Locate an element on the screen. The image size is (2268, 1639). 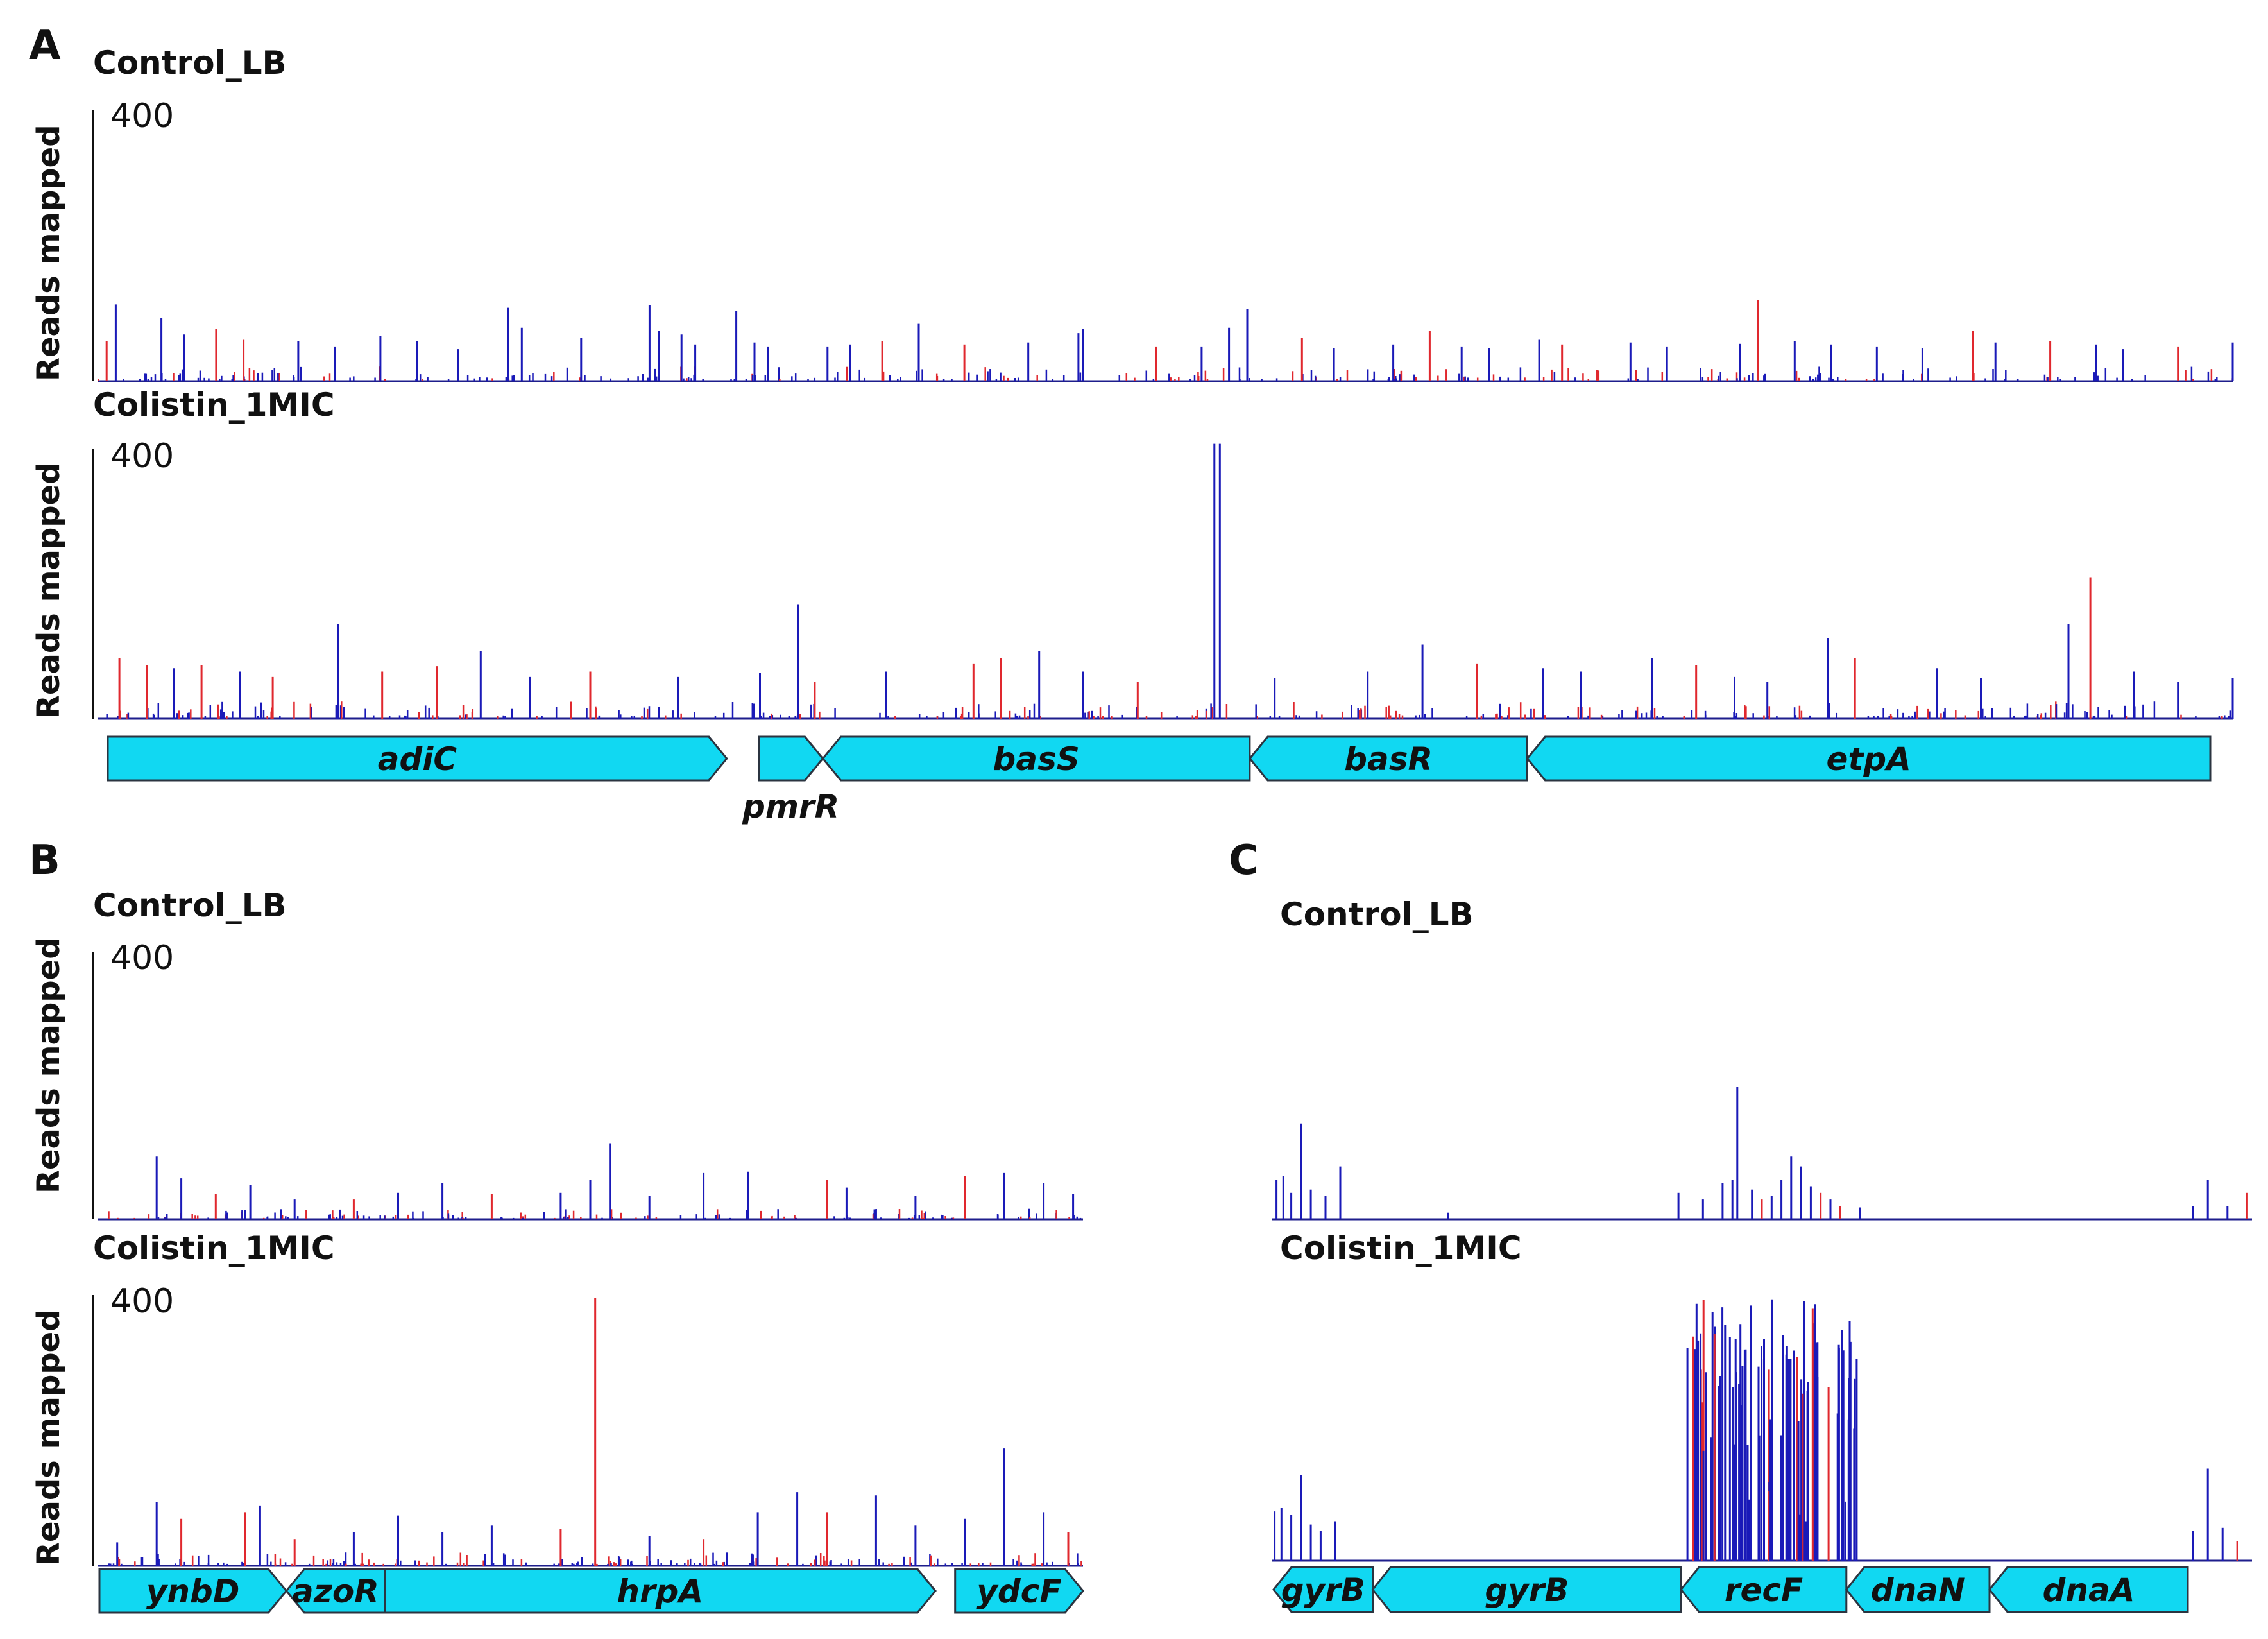
panel-b-track2-ytick: 400 is located at coordinates (142, 1301).